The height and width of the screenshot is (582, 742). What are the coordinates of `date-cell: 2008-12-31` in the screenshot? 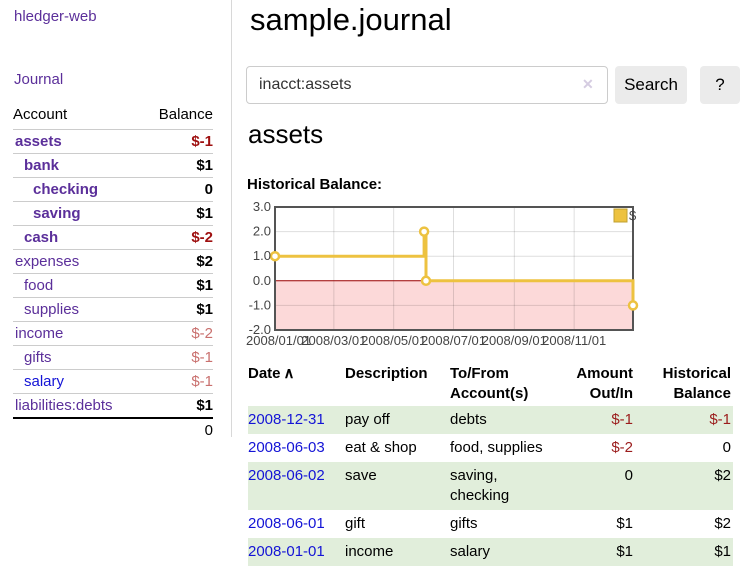 It's located at (296, 420).